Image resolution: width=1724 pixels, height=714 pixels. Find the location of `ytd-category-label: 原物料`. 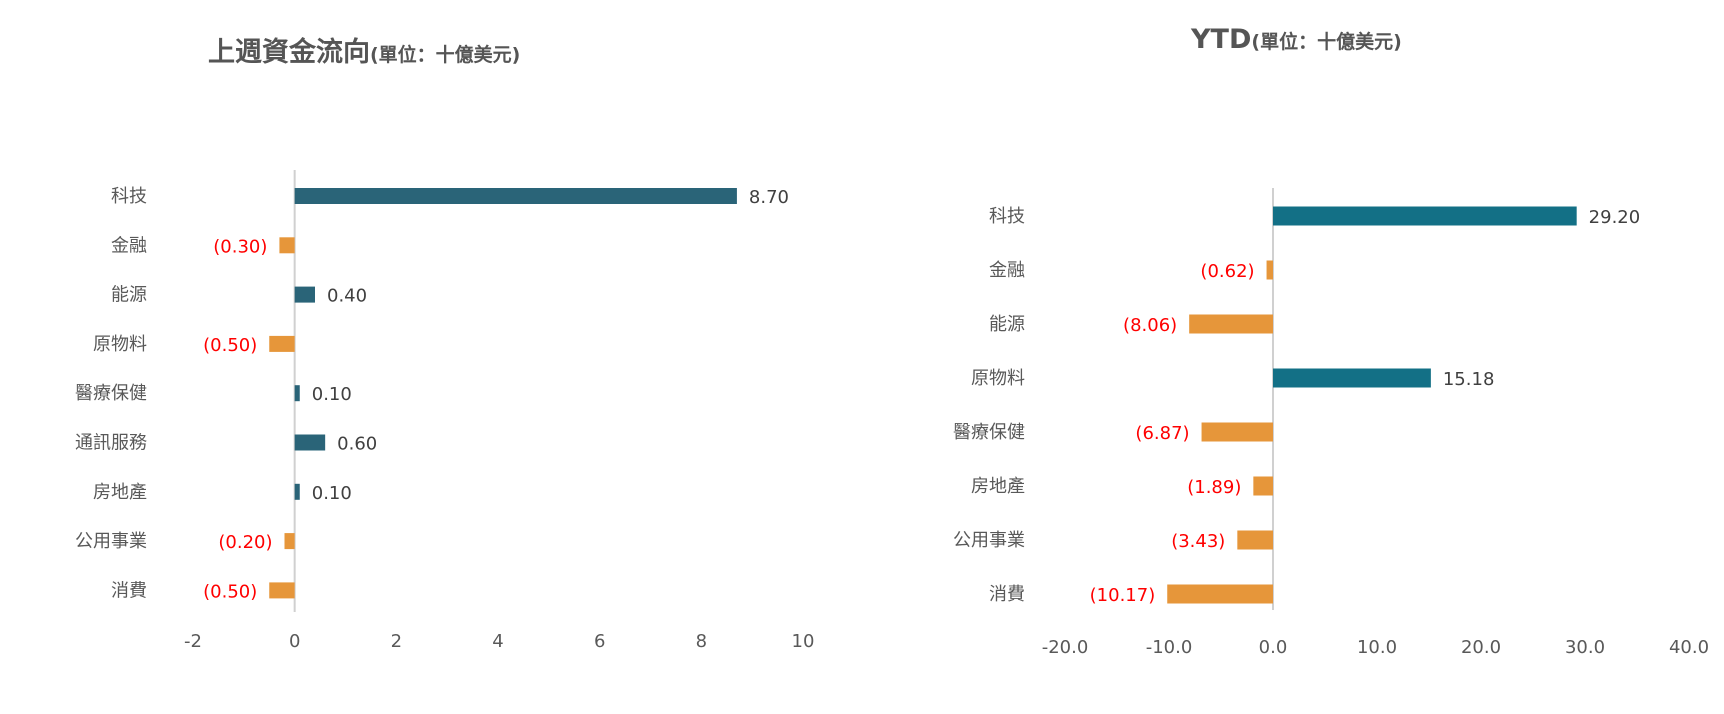

ytd-category-label: 原物料 is located at coordinates (998, 378).